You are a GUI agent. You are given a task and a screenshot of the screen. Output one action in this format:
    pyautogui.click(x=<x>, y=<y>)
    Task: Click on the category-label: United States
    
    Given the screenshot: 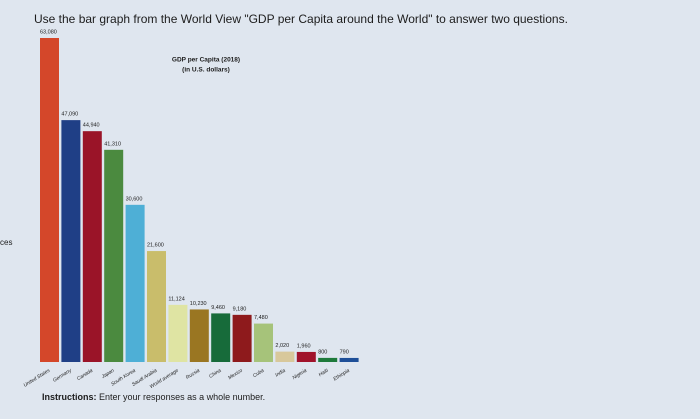 What is the action you would take?
    pyautogui.click(x=37, y=377)
    